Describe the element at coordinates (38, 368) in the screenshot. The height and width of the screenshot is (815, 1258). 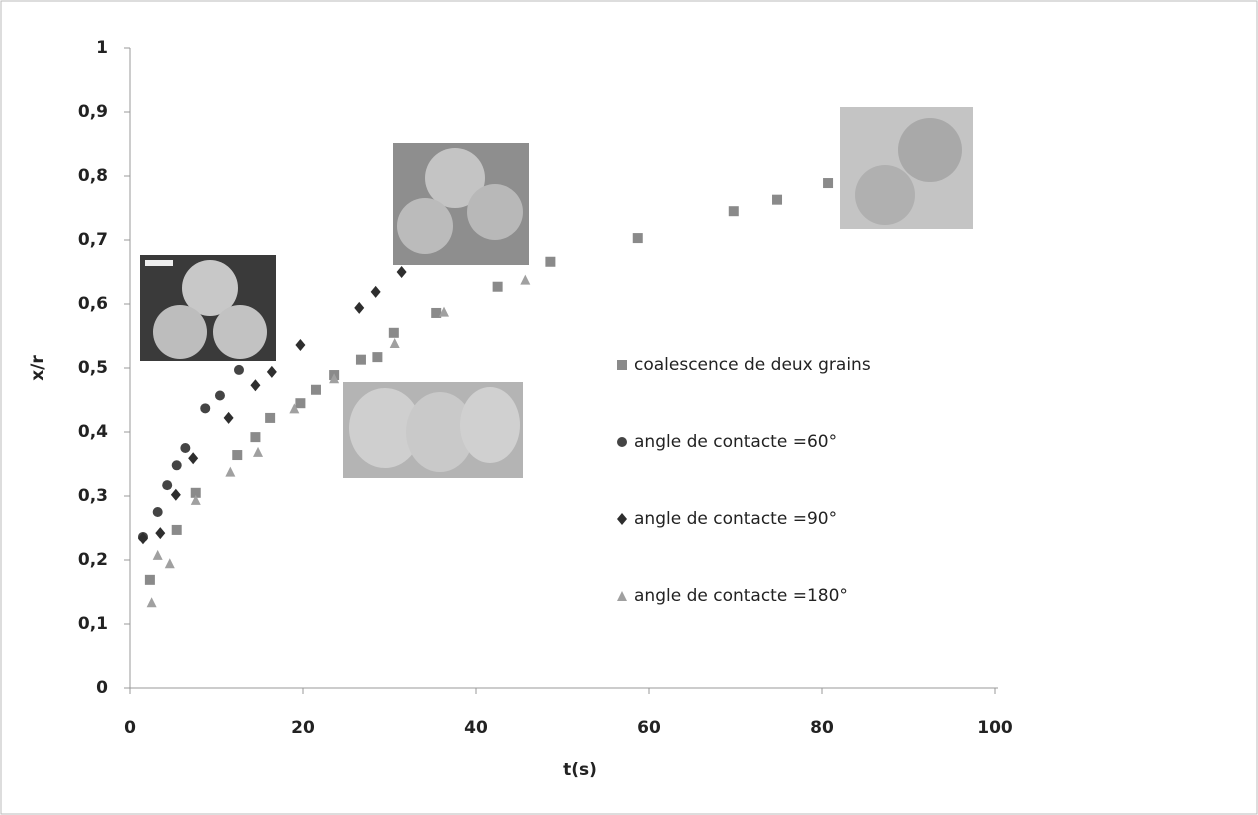
I see `y-axis-title: x/r` at that location.